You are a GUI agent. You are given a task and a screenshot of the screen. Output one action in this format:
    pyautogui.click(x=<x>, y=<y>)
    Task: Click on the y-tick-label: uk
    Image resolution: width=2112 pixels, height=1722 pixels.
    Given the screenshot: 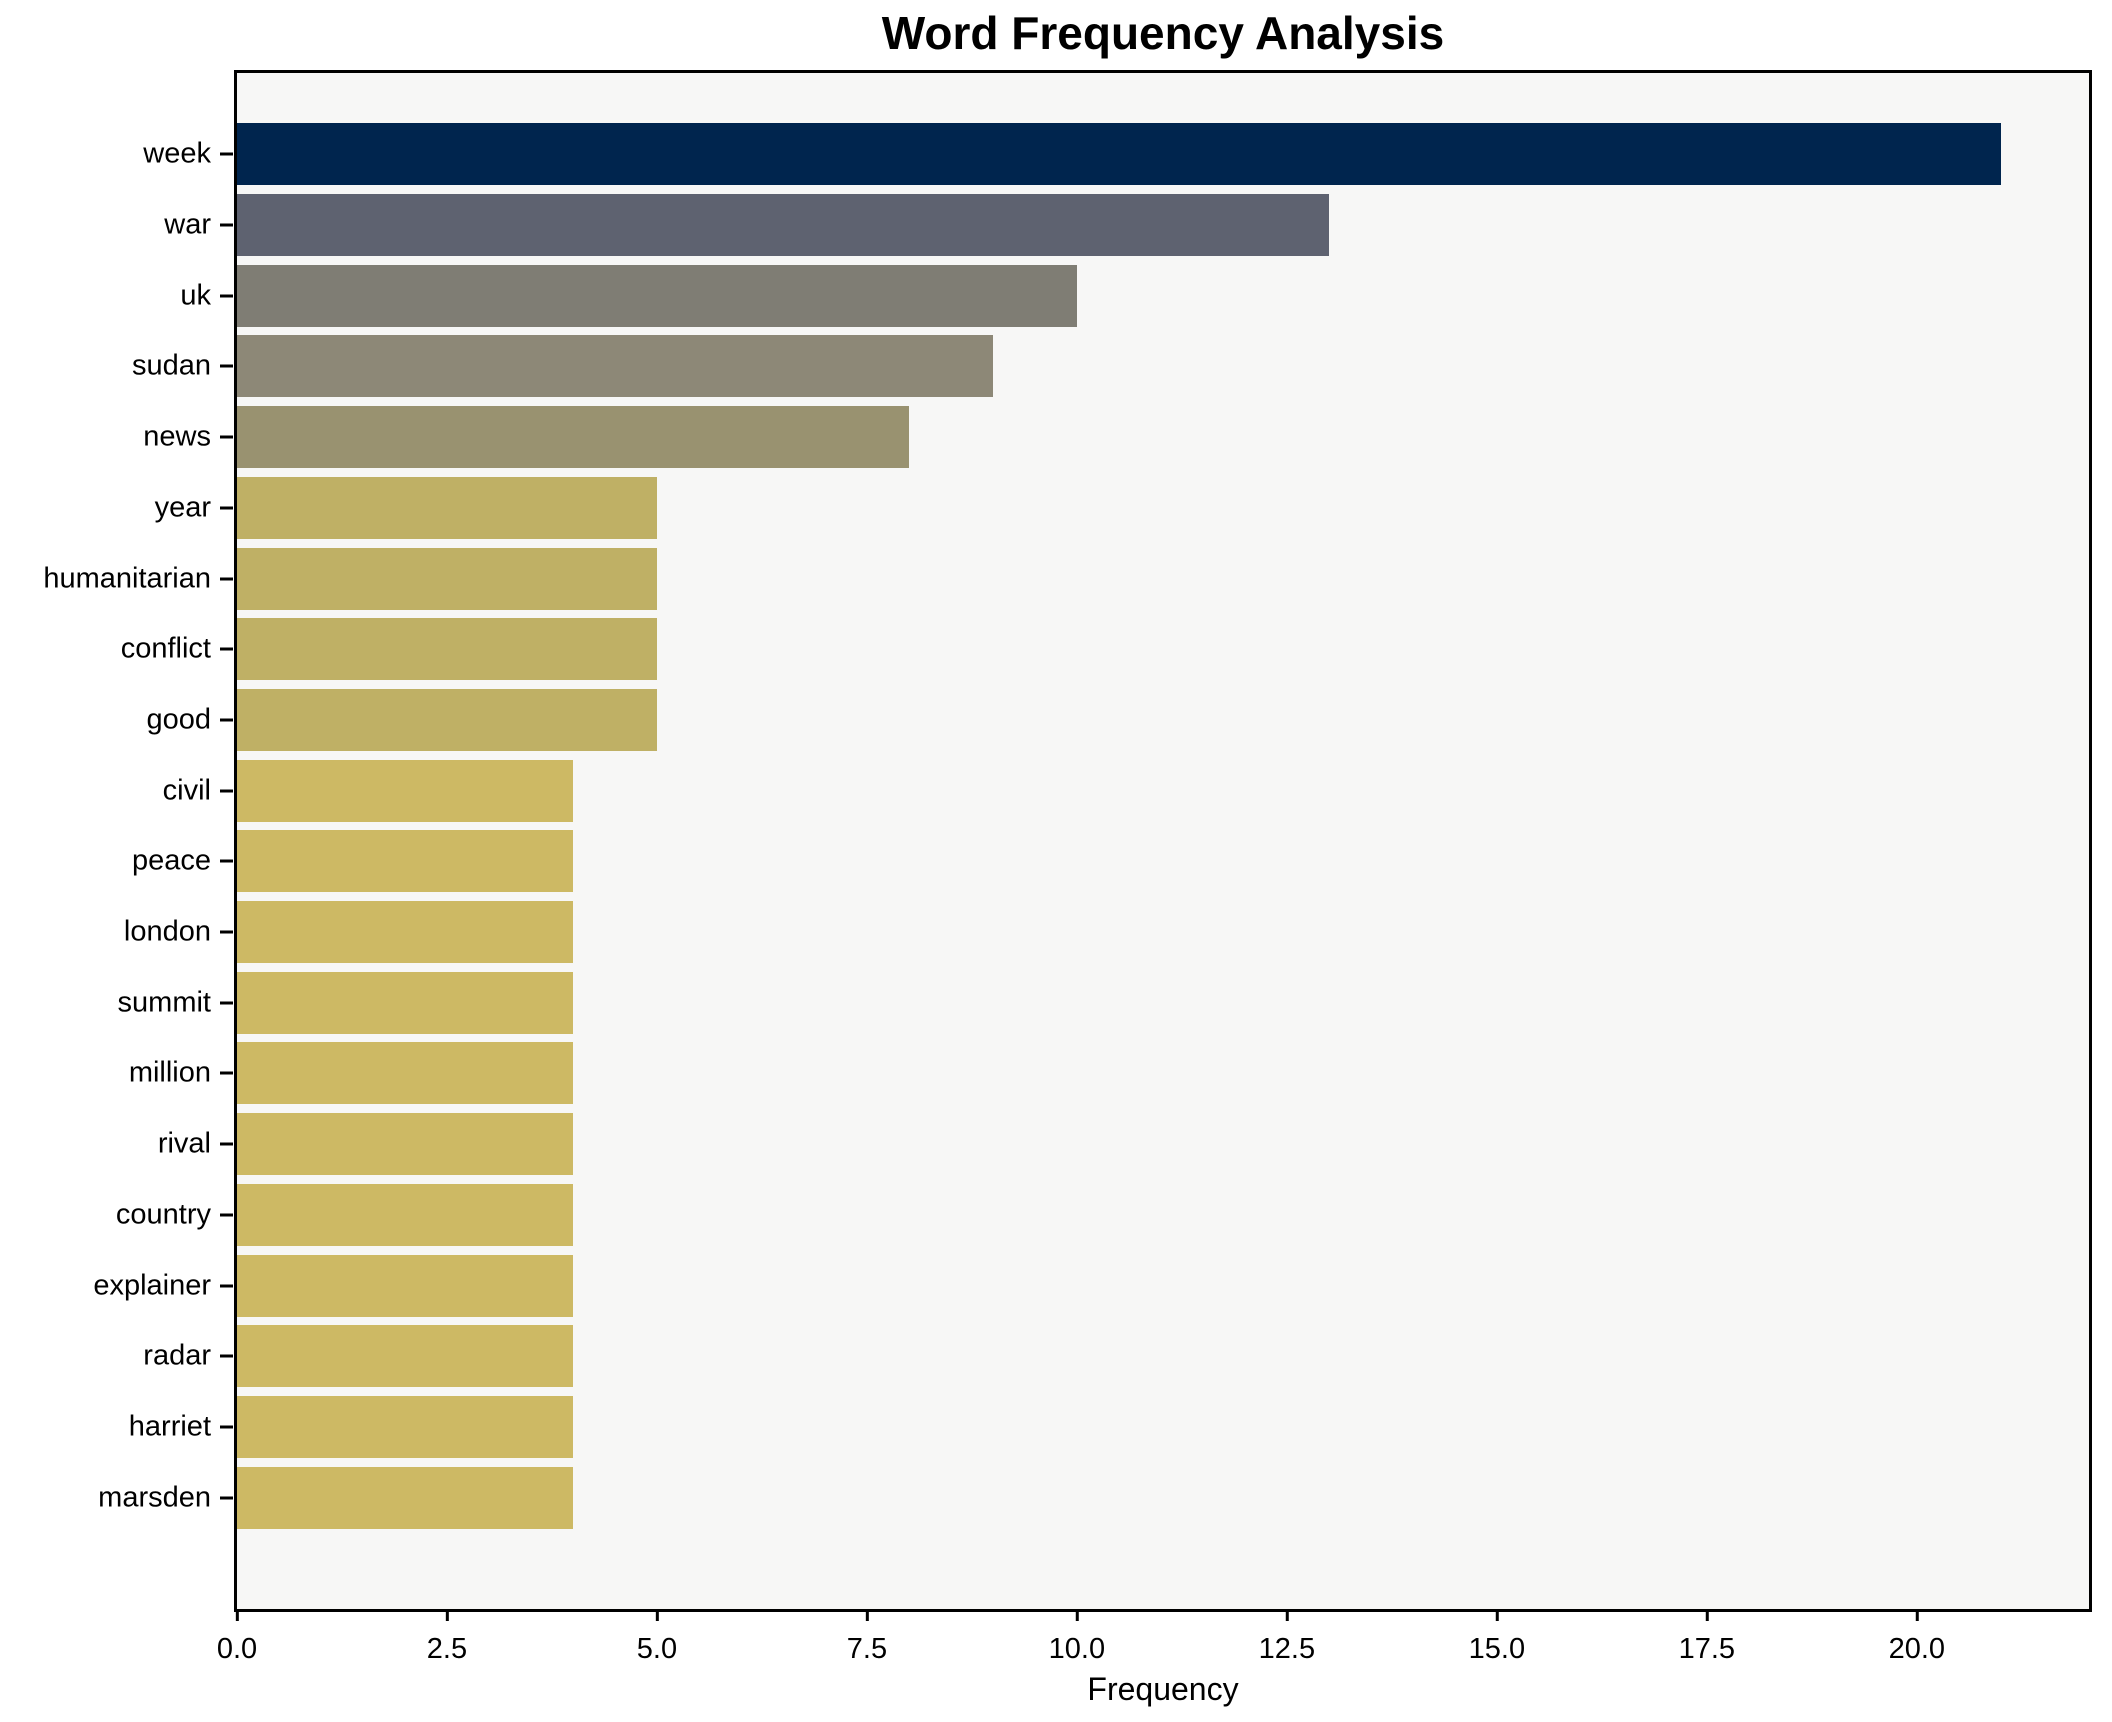 What is the action you would take?
    pyautogui.click(x=195, y=295)
    